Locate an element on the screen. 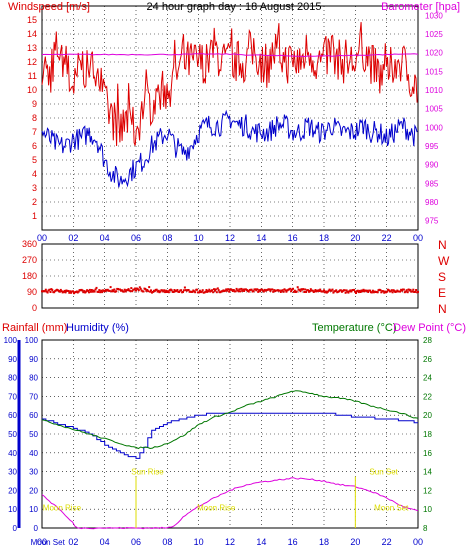 The image size is (468, 555). humidity-tick-label: 40 is located at coordinates (33, 453).